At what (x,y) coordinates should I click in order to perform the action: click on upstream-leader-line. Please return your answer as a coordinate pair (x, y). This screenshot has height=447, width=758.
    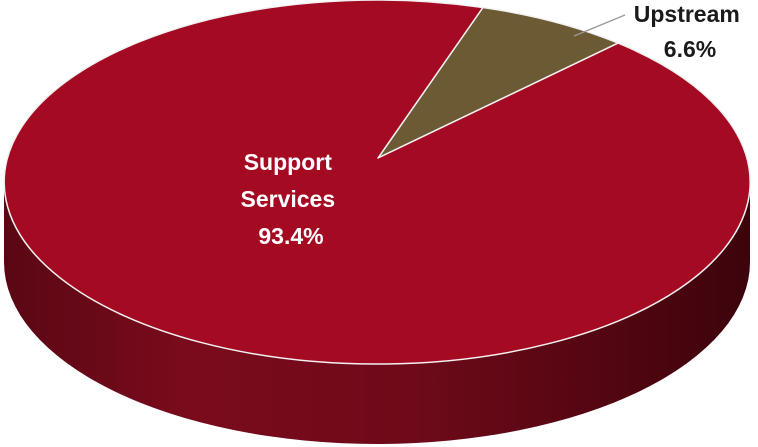
    Looking at the image, I should click on (599, 25).